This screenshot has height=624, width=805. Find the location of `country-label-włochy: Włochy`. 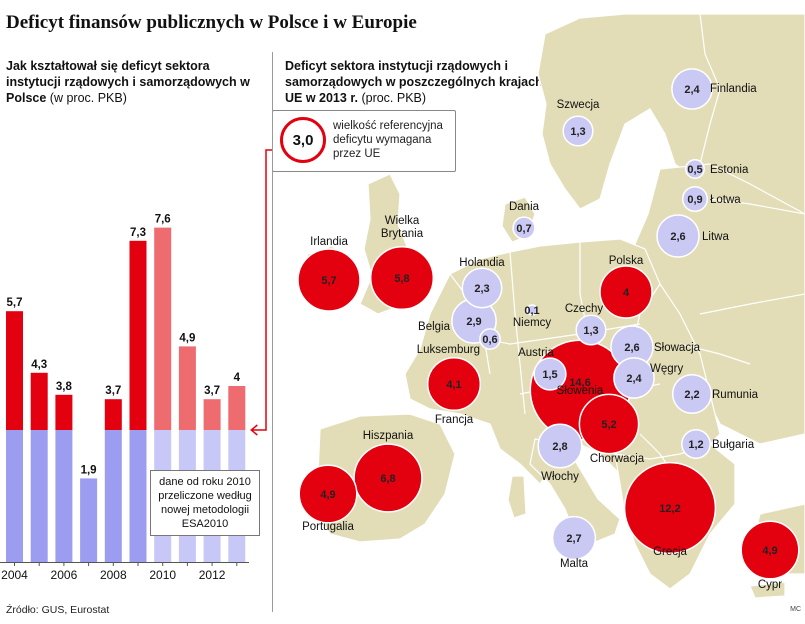

country-label-włochy: Włochy is located at coordinates (560, 477).